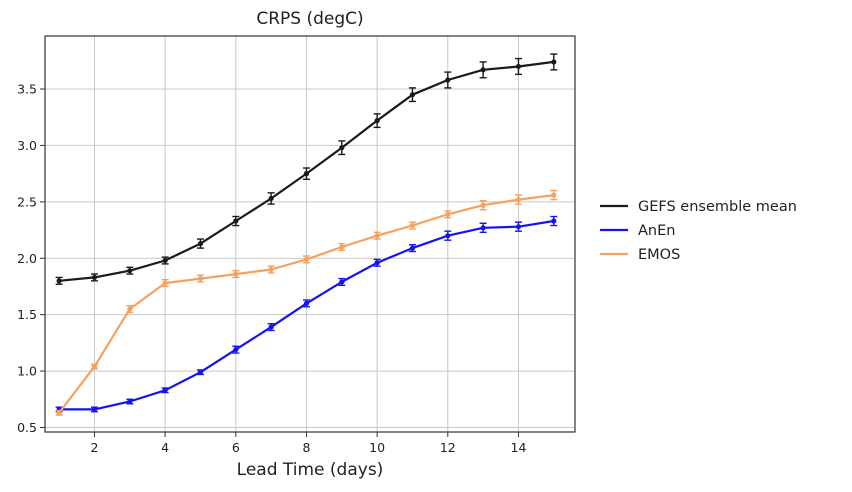  What do you see at coordinates (27, 427) in the screenshot?
I see `y-tick-label: 0.5` at bounding box center [27, 427].